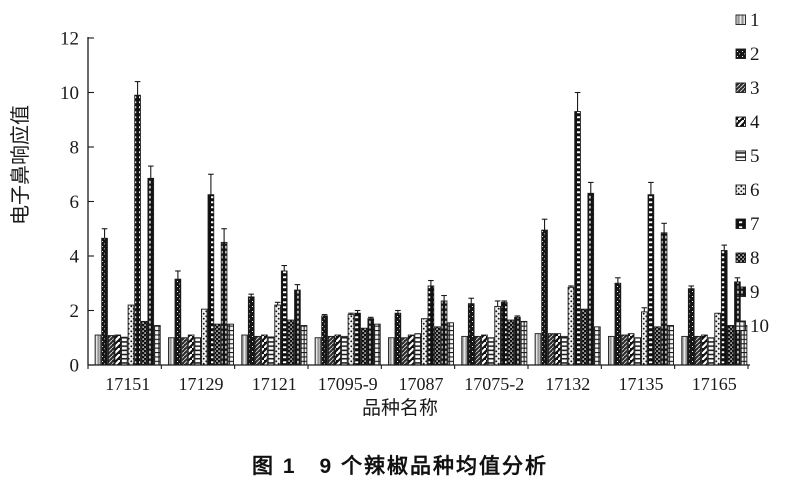 This screenshot has width=800, height=499. What do you see at coordinates (755, 20) in the screenshot?
I see `legend-label: 1` at bounding box center [755, 20].